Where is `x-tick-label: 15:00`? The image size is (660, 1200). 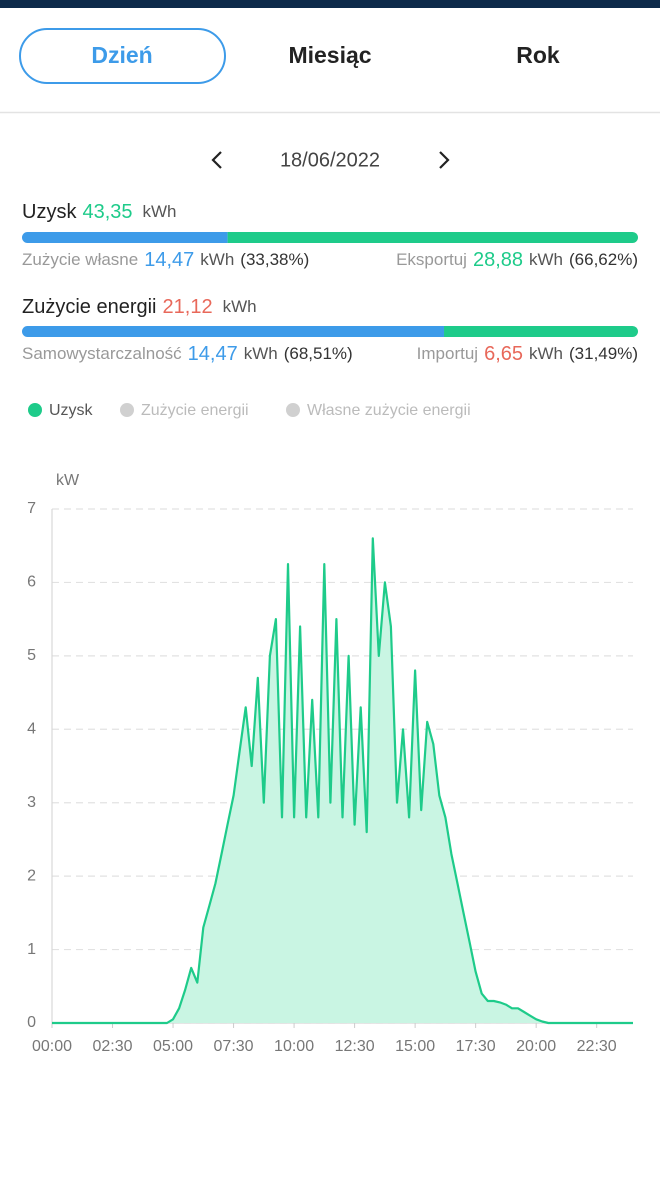
x-tick-label: 15:00 is located at coordinates (415, 1046).